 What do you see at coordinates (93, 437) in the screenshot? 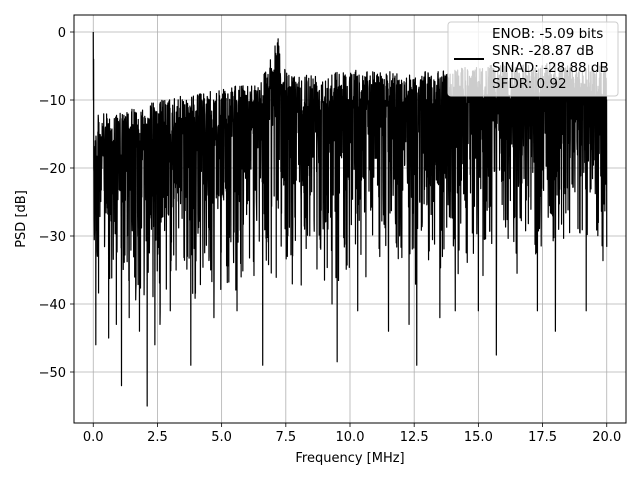
I see `x-tick-label-0: 0.0` at bounding box center [93, 437].